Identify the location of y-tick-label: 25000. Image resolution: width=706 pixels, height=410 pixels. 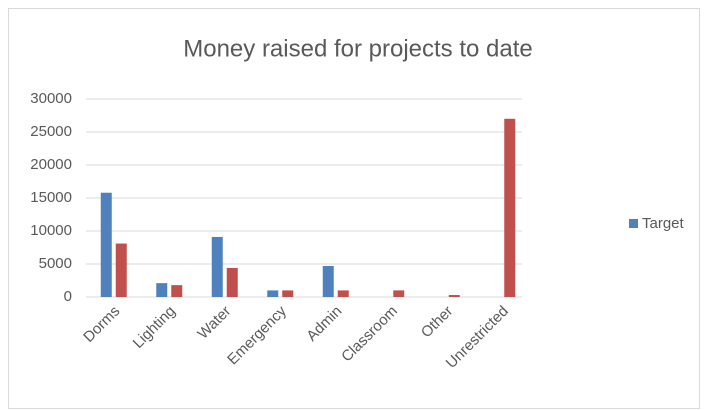
(51, 131).